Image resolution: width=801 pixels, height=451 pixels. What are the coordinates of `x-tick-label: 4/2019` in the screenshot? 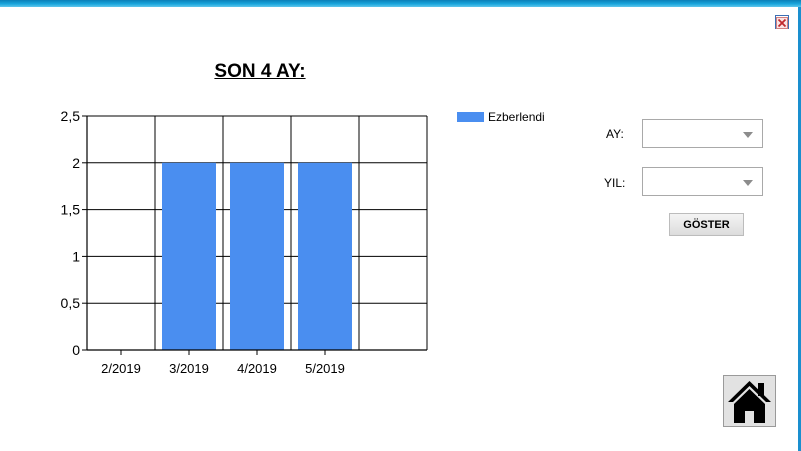 It's located at (257, 368).